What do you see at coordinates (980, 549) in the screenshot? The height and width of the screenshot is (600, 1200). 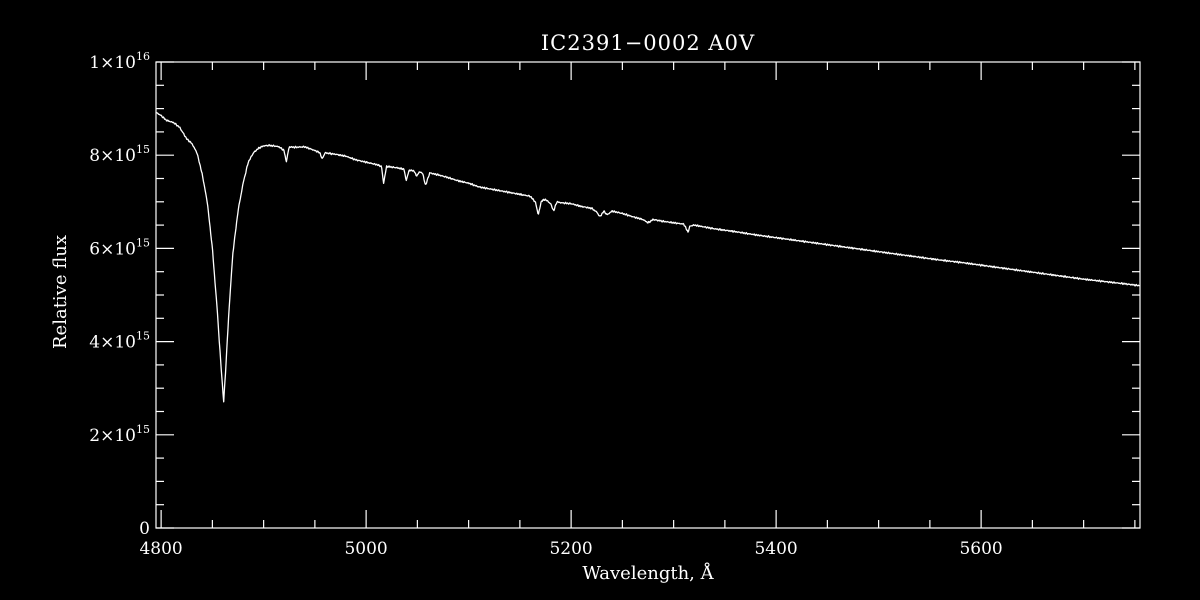 I see `x-tick-label: 5600` at bounding box center [980, 549].